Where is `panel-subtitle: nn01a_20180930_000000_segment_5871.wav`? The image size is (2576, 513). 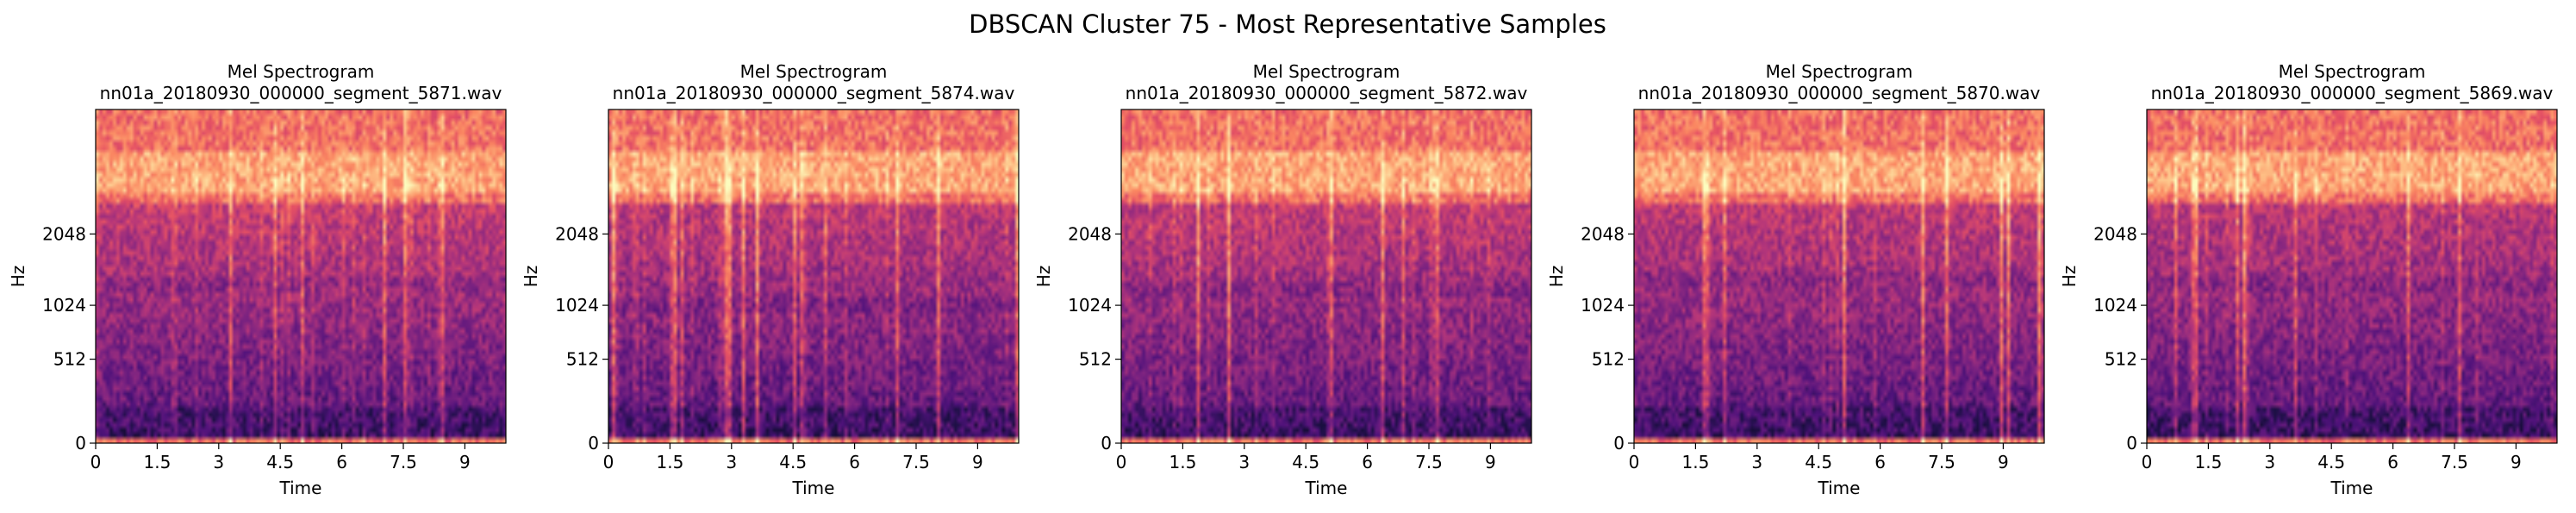 panel-subtitle: nn01a_20180930_000000_segment_5871.wav is located at coordinates (301, 93).